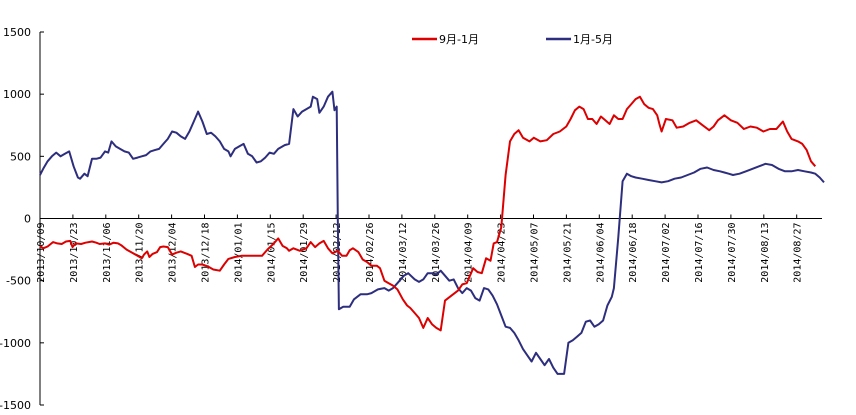 The width and height of the screenshot is (856, 415). What do you see at coordinates (15, 405) in the screenshot?
I see `y-tick-label: -1500` at bounding box center [15, 405].